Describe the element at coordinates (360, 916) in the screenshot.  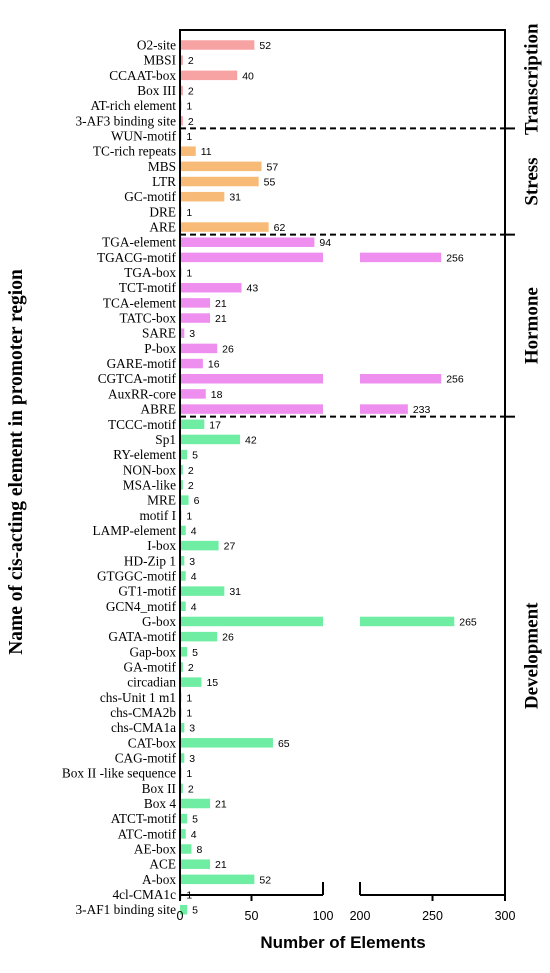
I see `x-tick-label-200: 200` at that location.